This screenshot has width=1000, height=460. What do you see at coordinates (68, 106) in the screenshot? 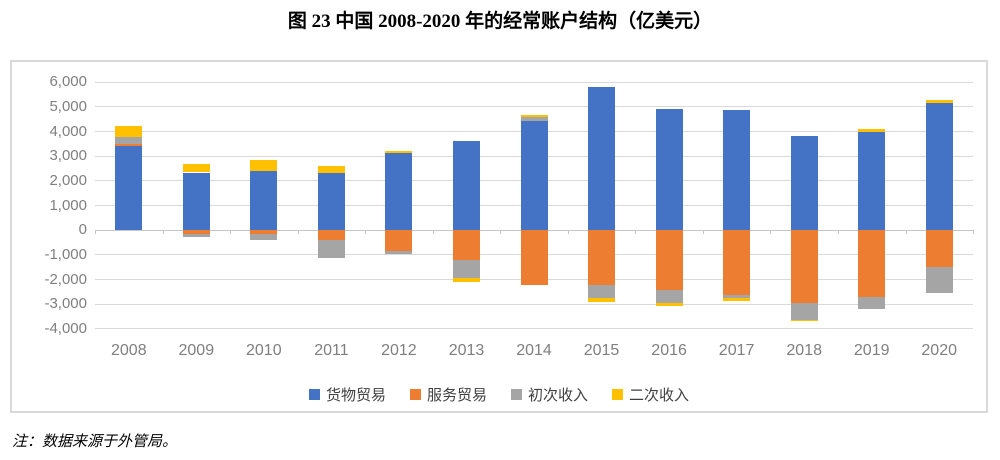
I see `y-axis-tick-label: 5,000` at bounding box center [68, 106].